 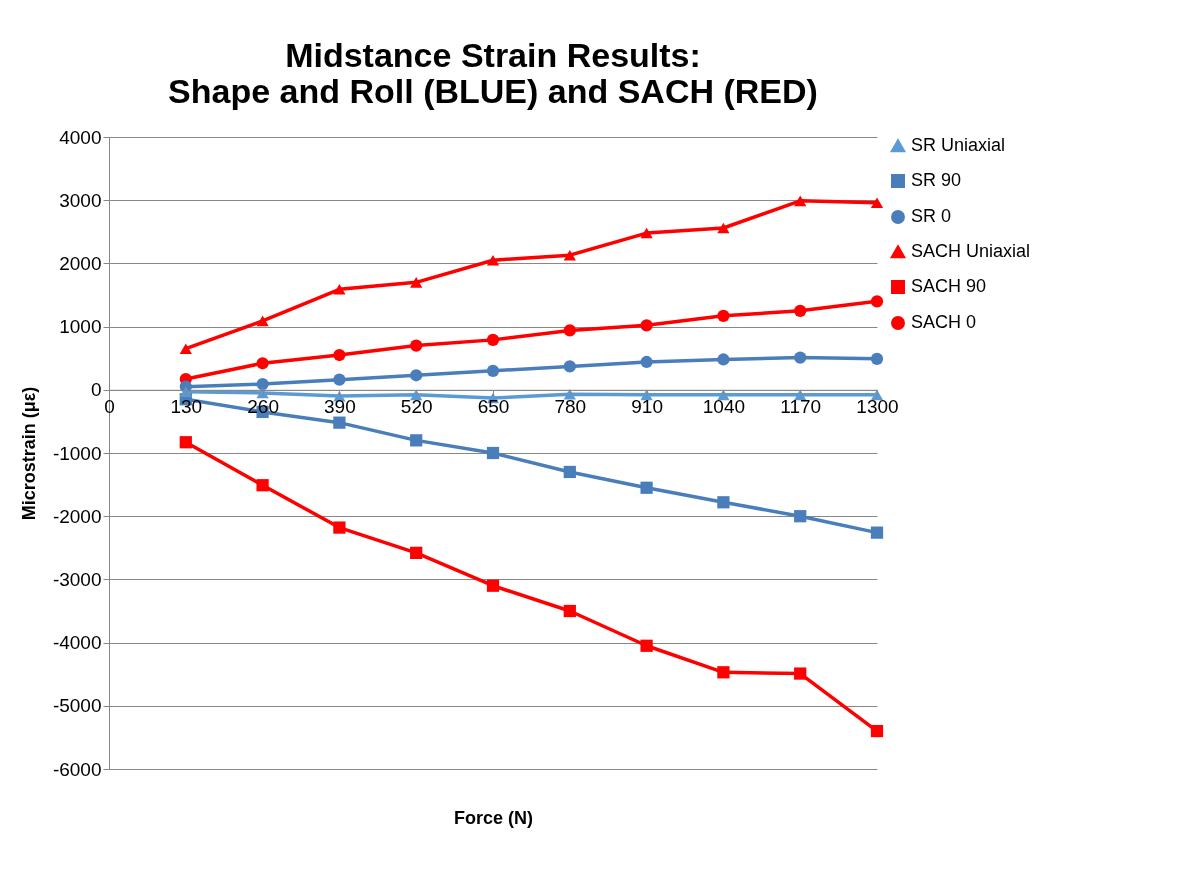 I want to click on x-tick-label: 1170, so click(x=801, y=407).